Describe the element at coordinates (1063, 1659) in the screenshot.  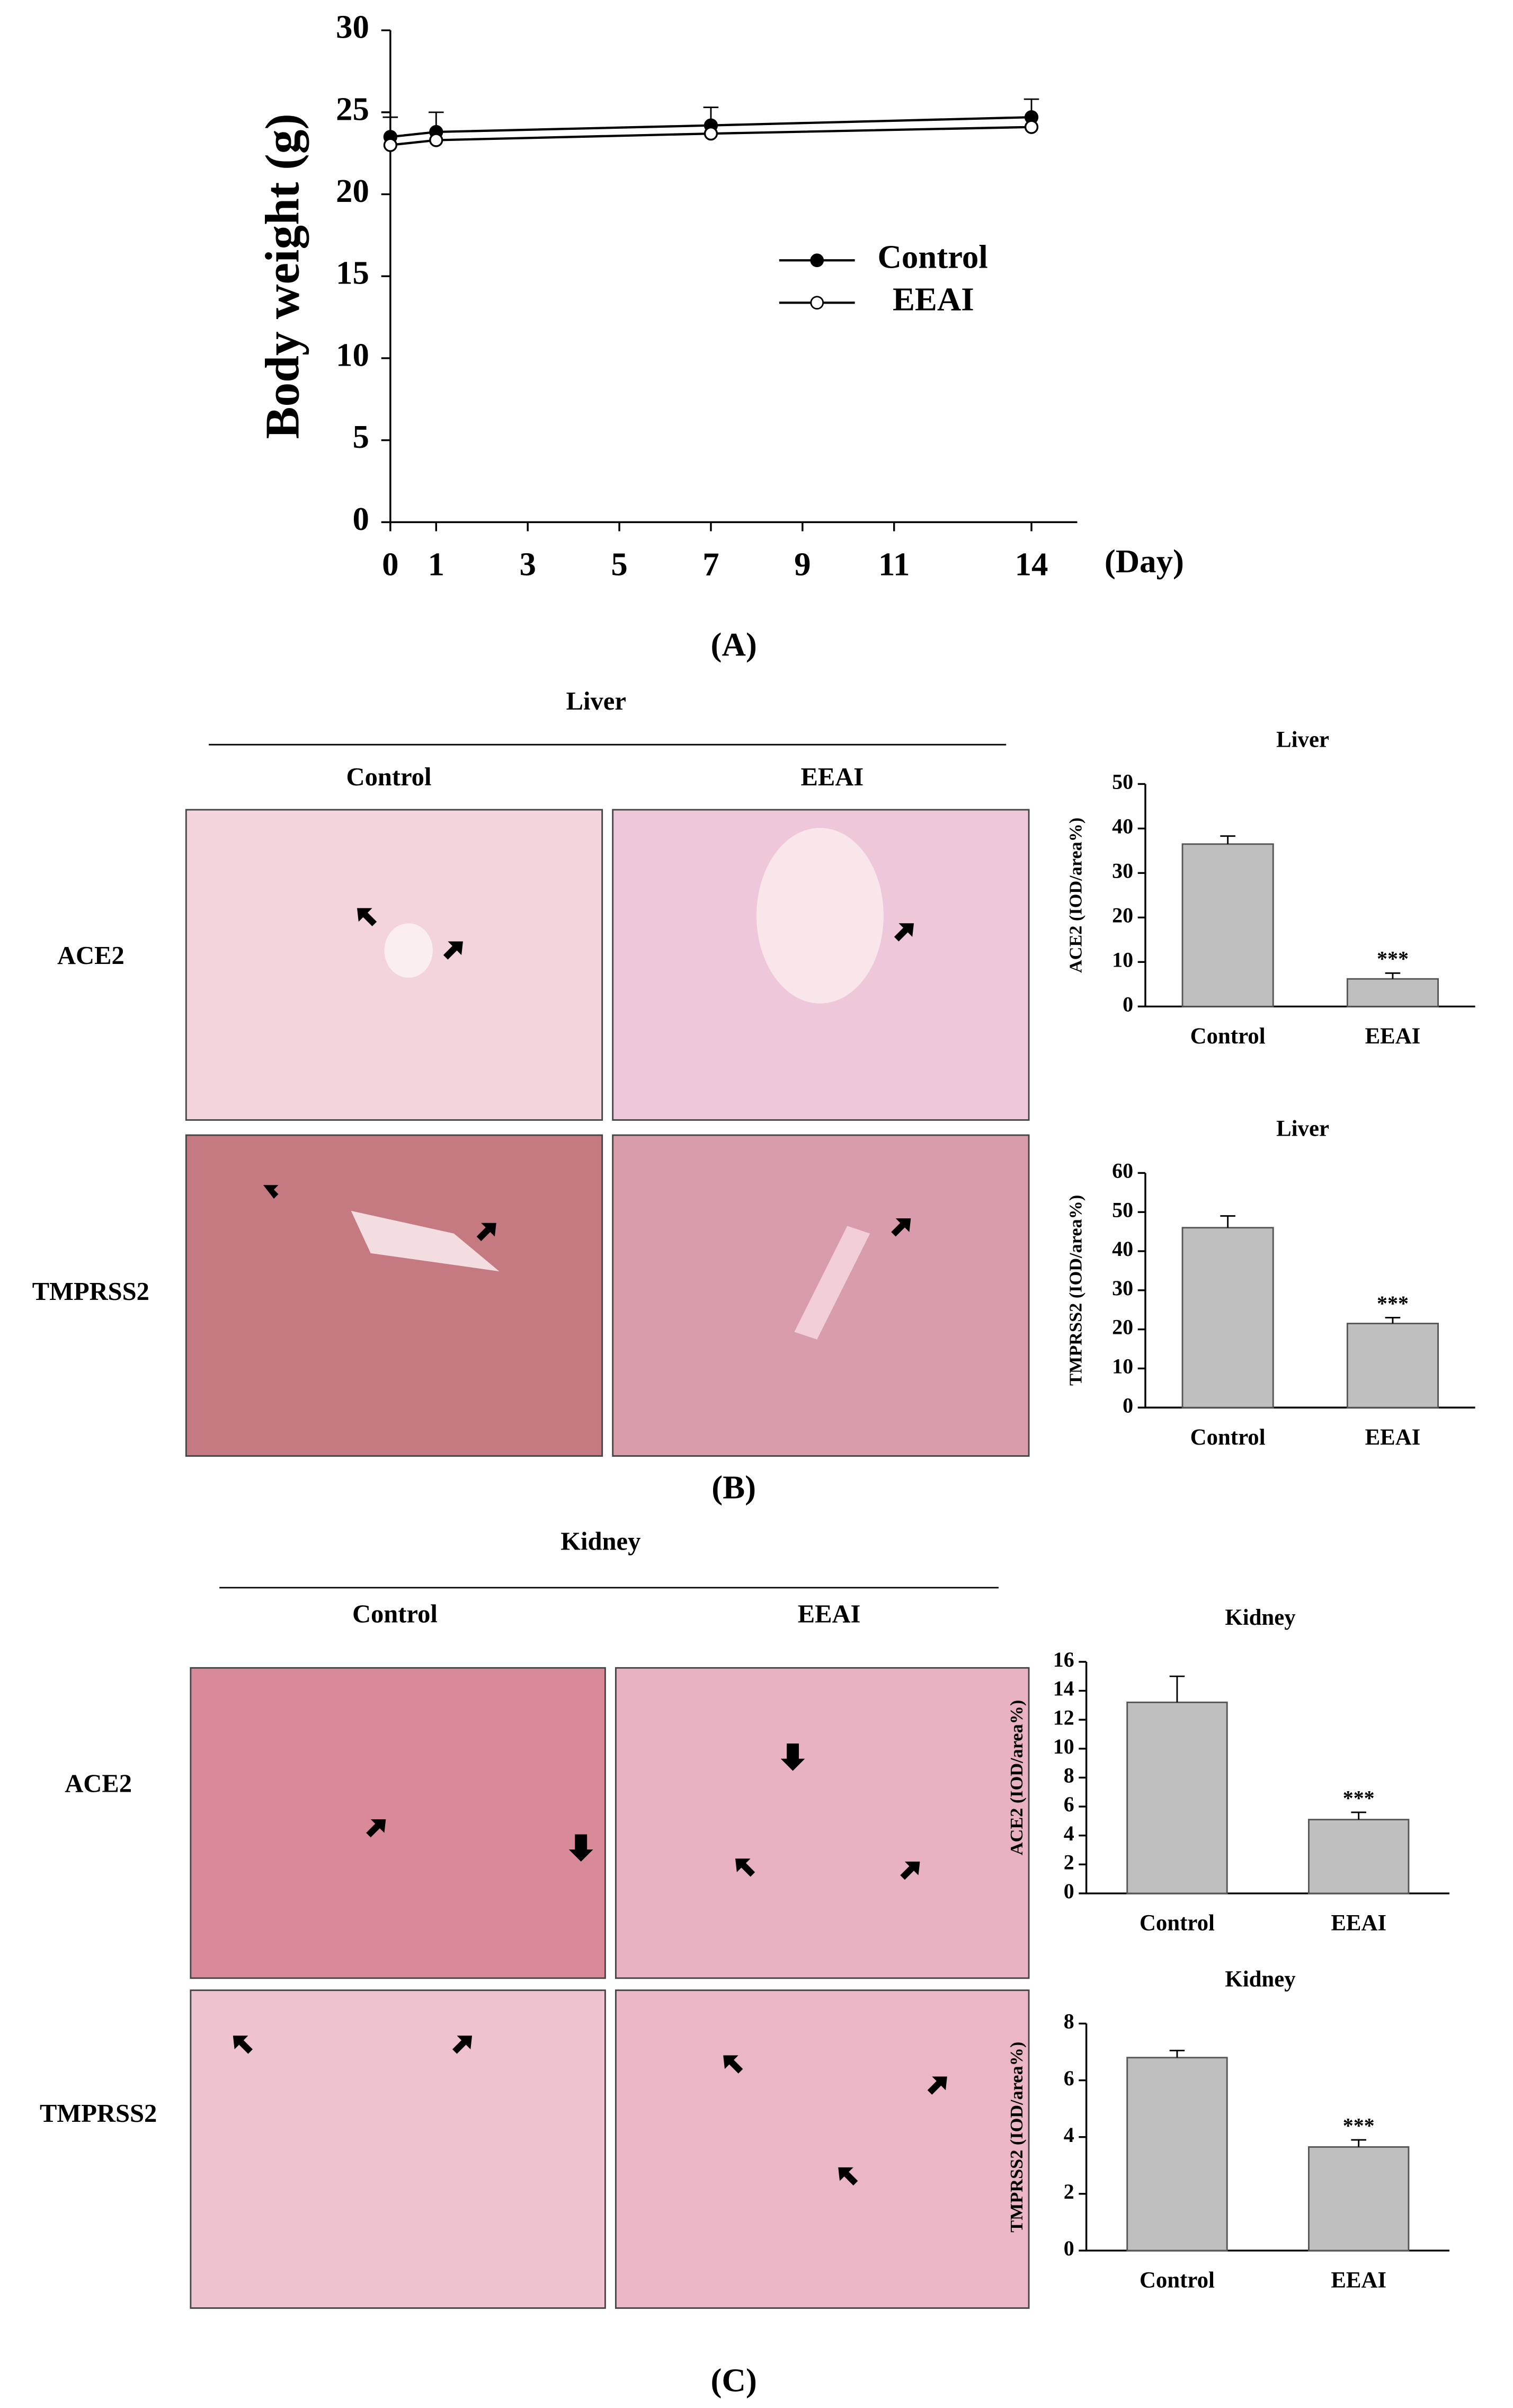
I see `y-tick-label: 16` at that location.